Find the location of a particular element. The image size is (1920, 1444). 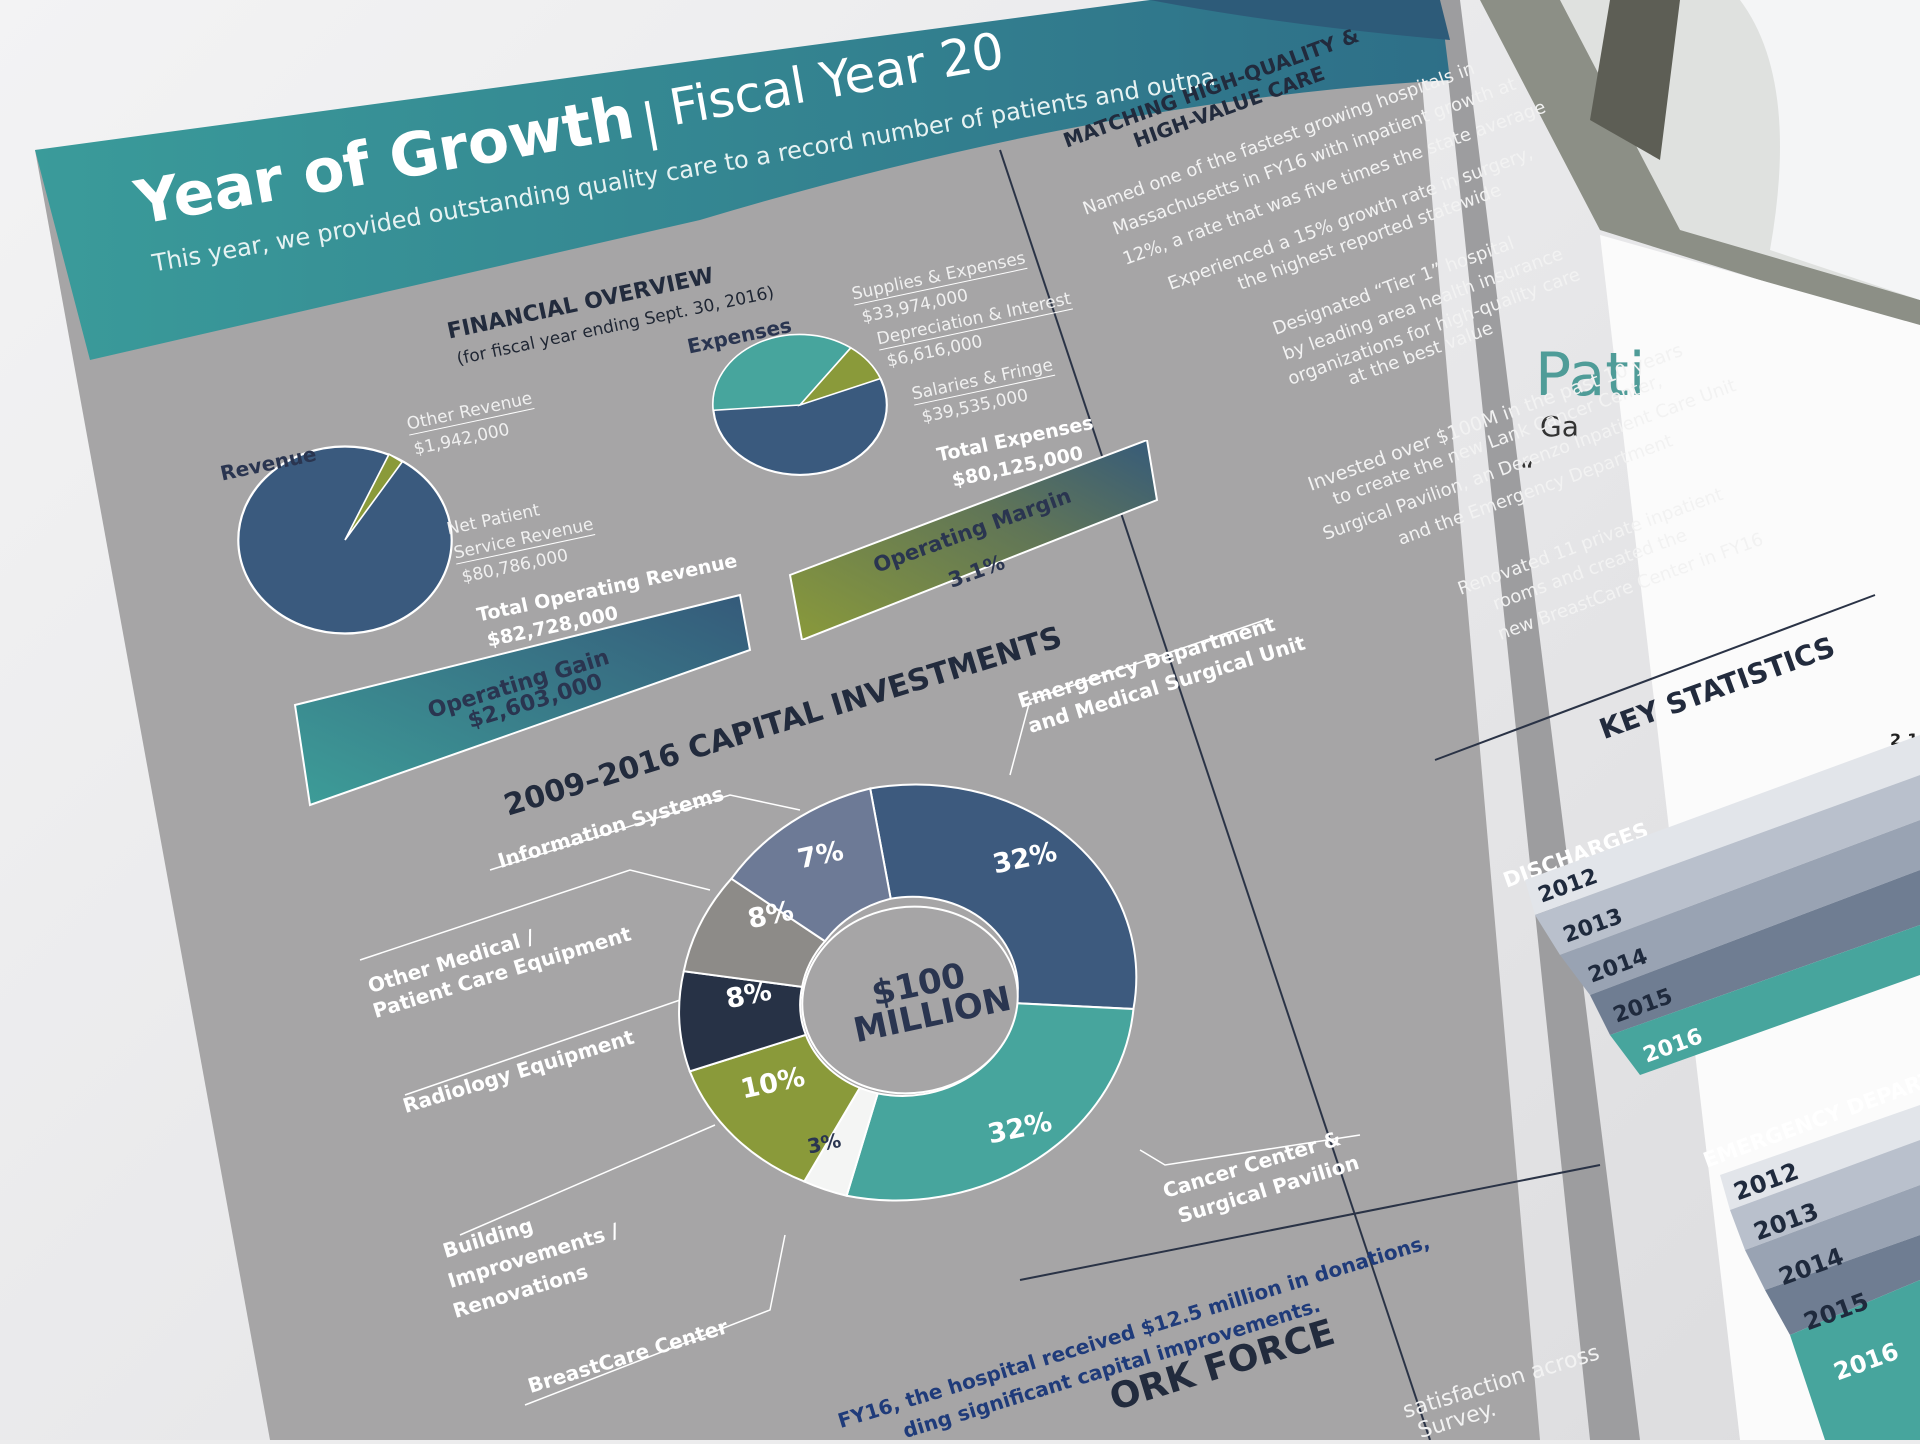

right-page-heading: Pati is located at coordinates (1590, 375).